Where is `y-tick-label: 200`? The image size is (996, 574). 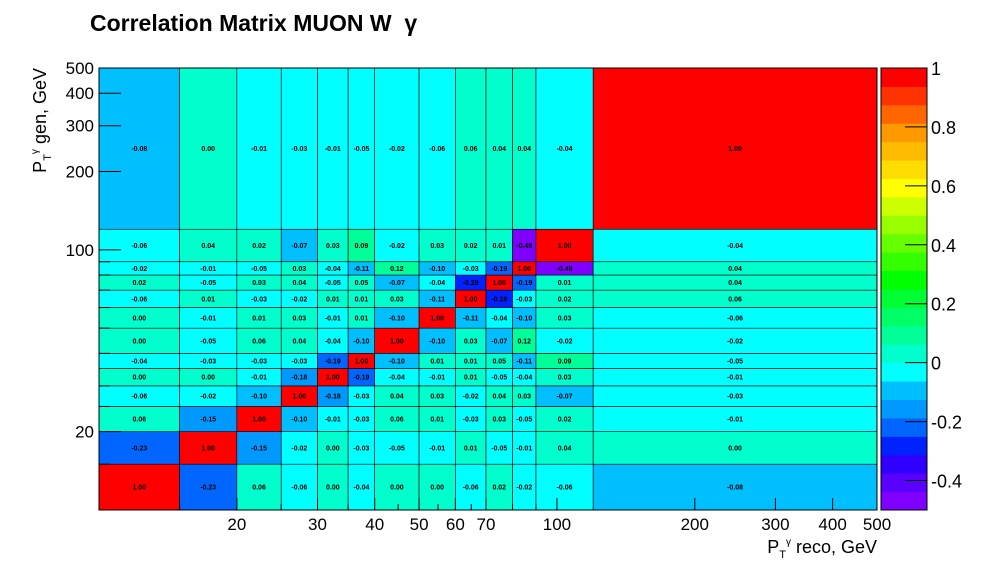 y-tick-label: 200 is located at coordinates (80, 172).